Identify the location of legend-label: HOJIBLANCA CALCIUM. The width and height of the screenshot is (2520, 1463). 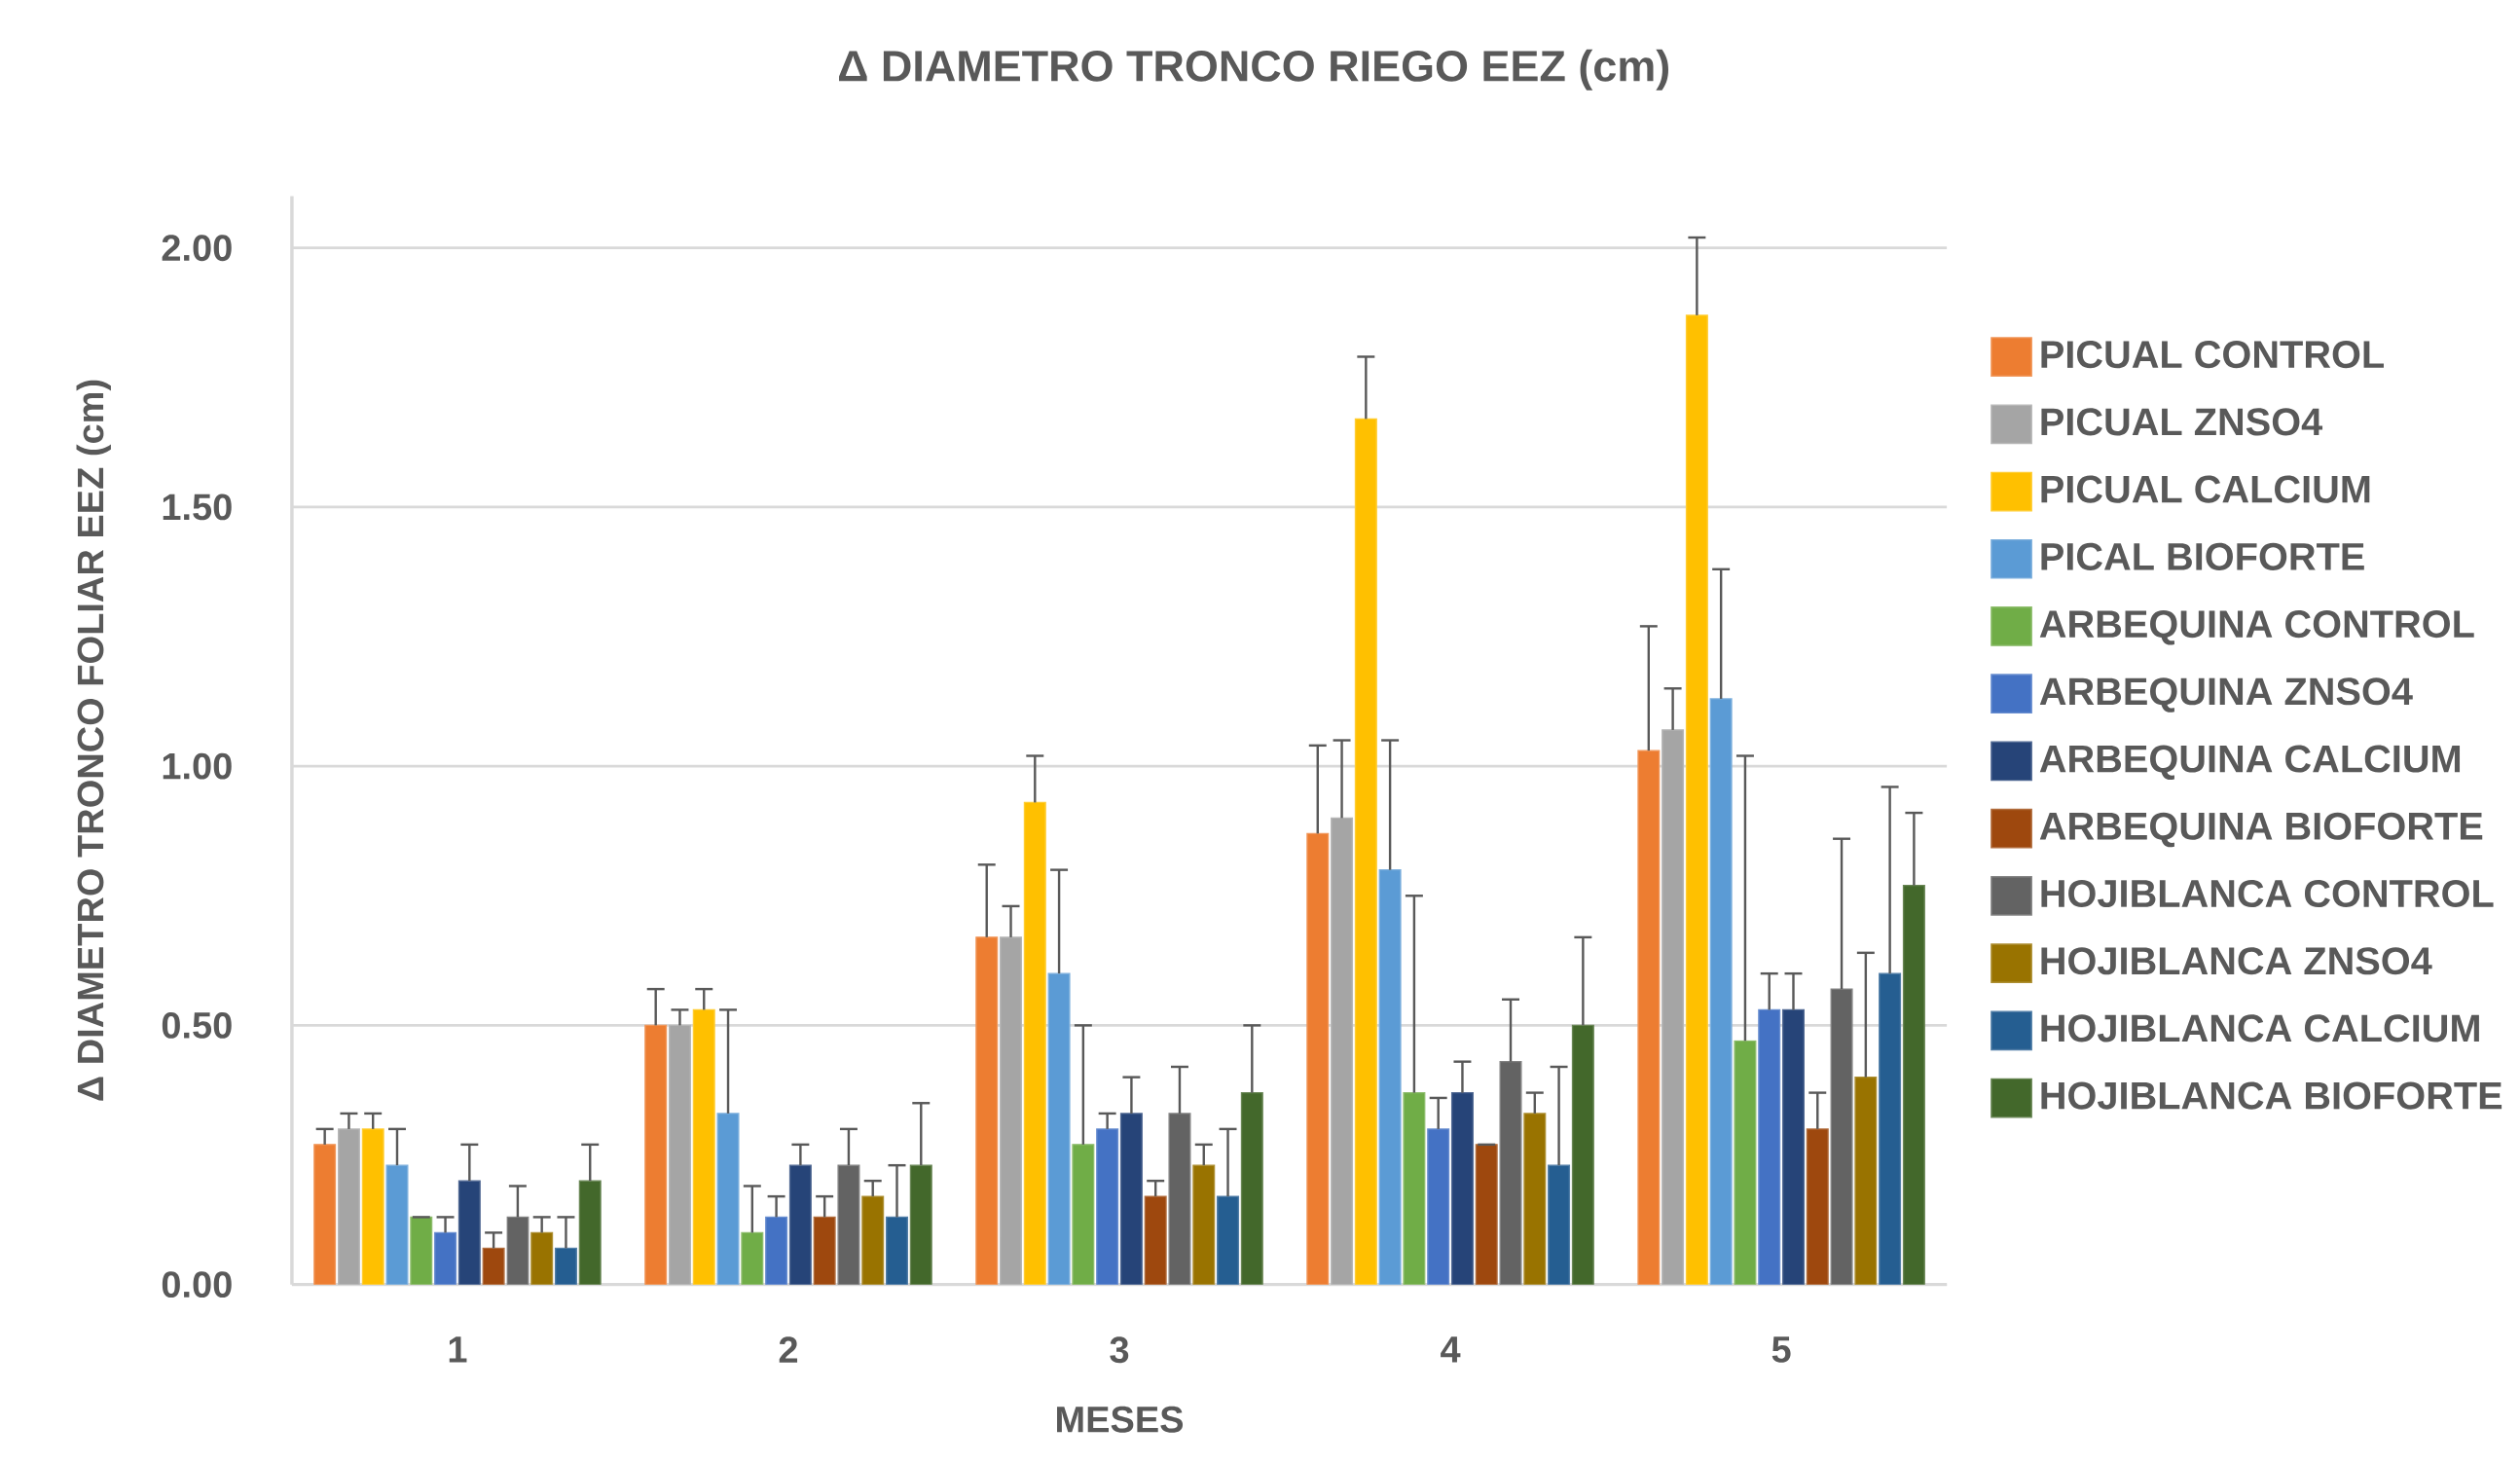
(2260, 1028).